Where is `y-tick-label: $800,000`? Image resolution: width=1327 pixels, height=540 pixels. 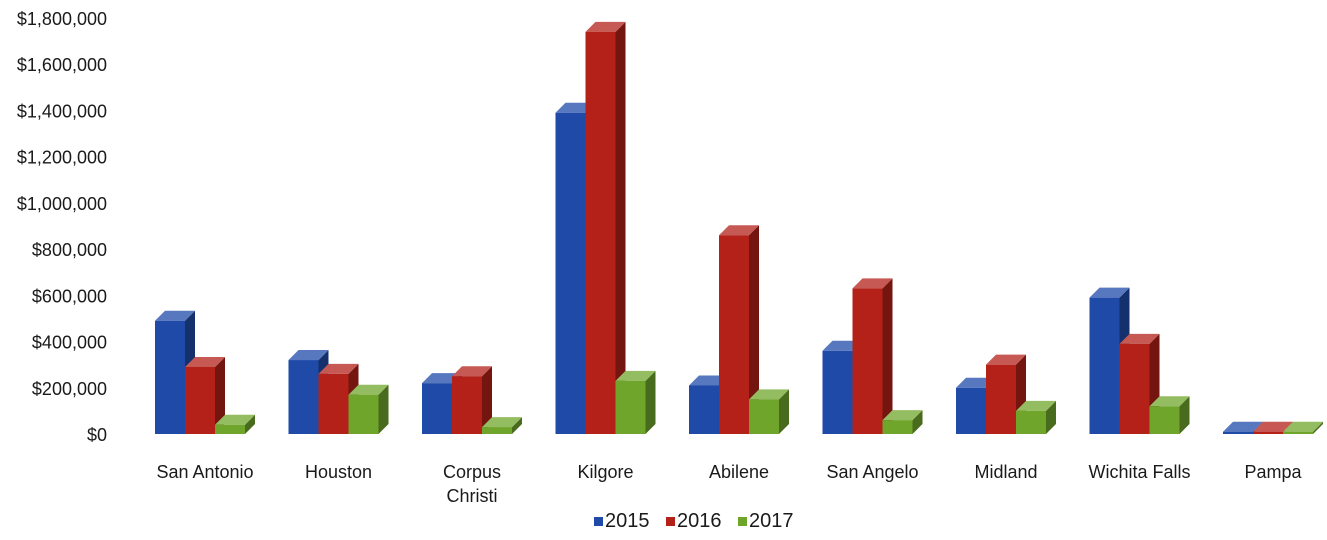
y-tick-label: $800,000 is located at coordinates (69, 250).